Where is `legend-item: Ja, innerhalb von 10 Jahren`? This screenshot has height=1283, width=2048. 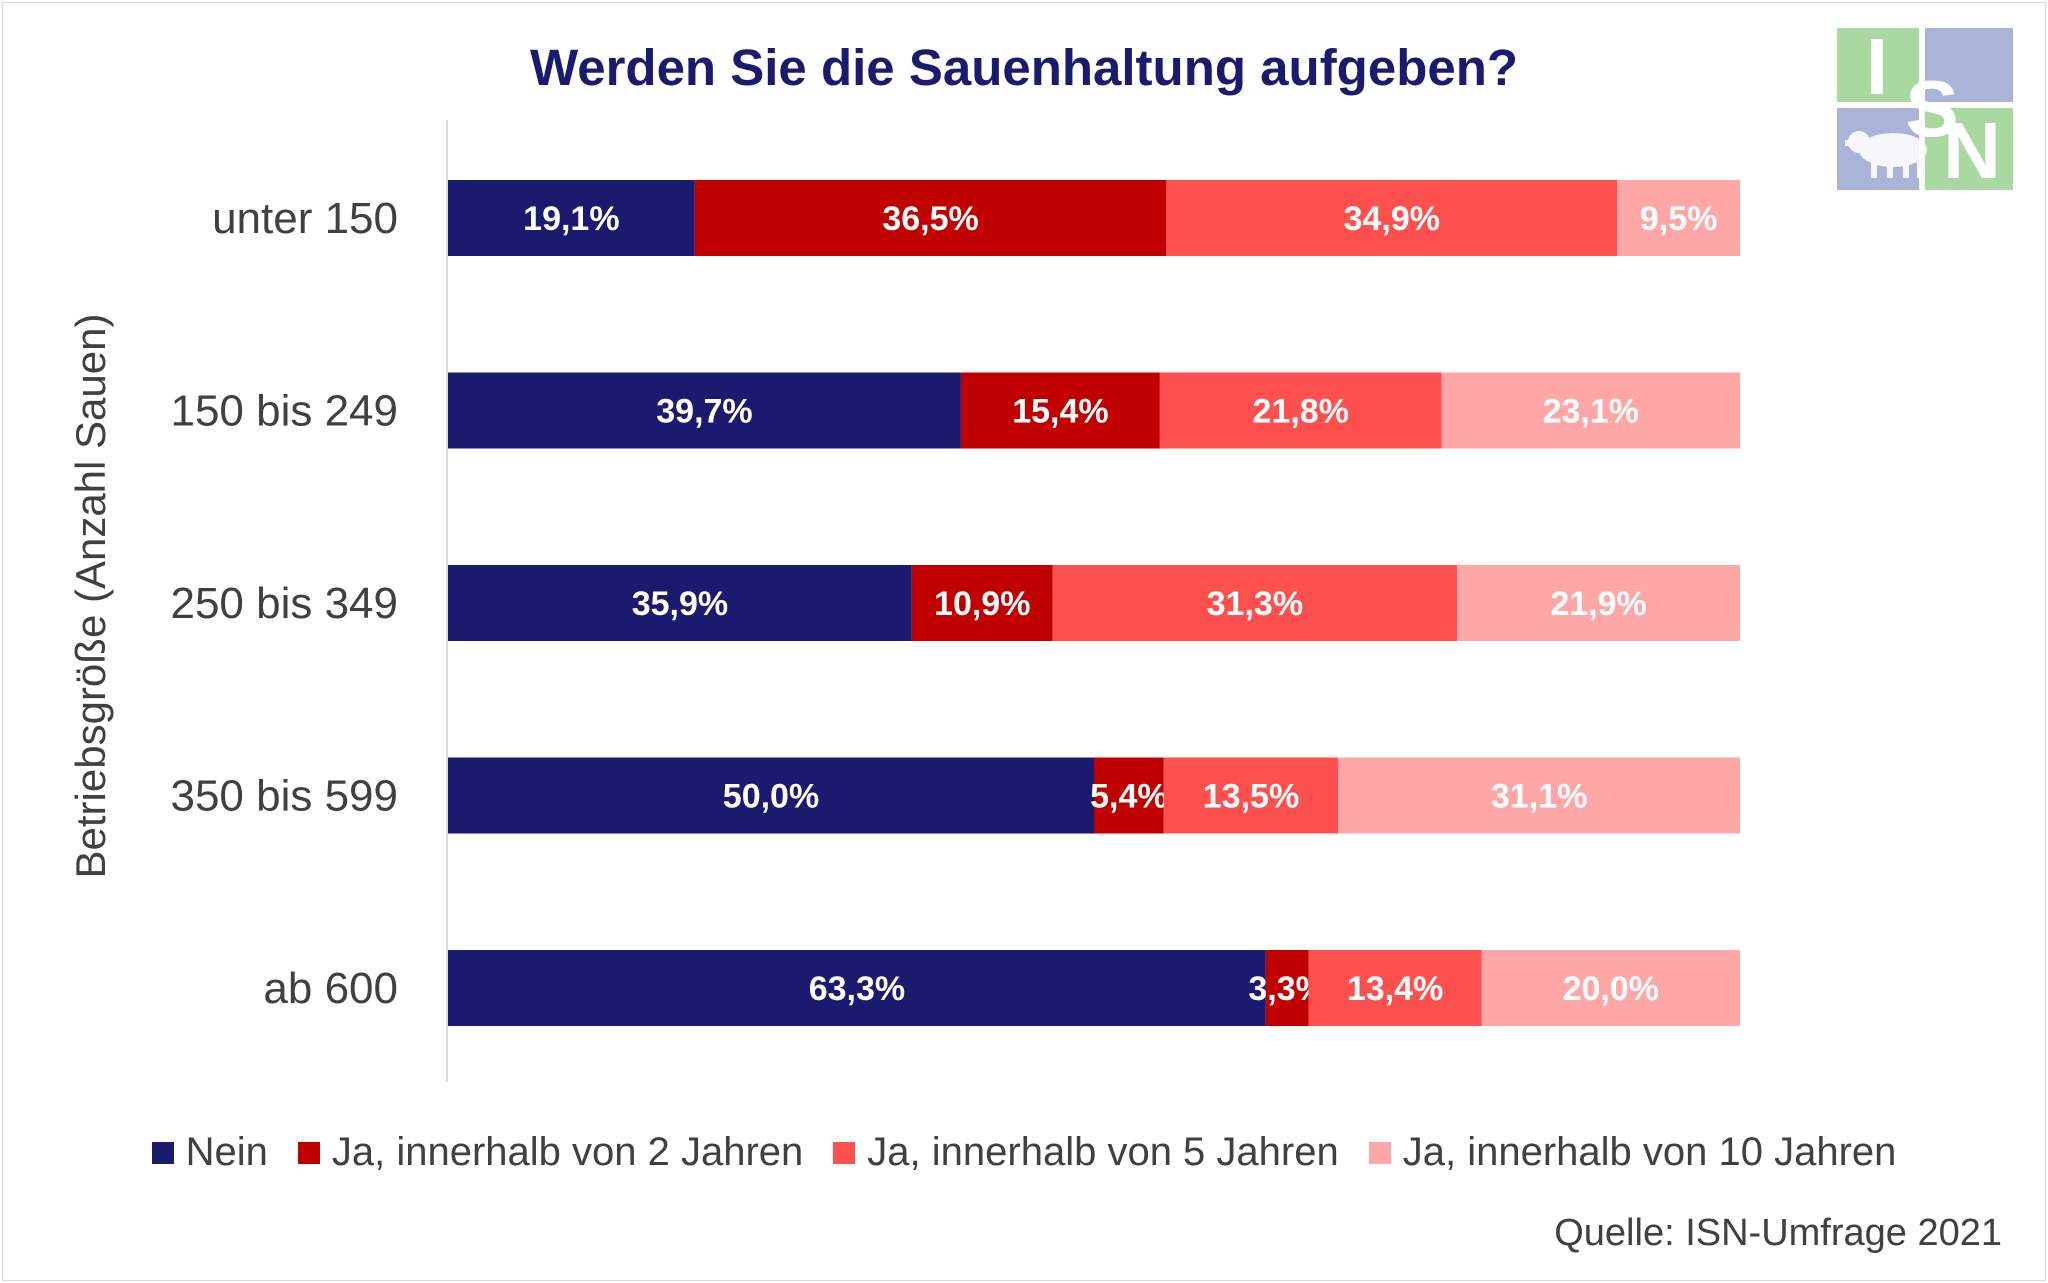
legend-item: Ja, innerhalb von 10 Jahren is located at coordinates (1632, 1152).